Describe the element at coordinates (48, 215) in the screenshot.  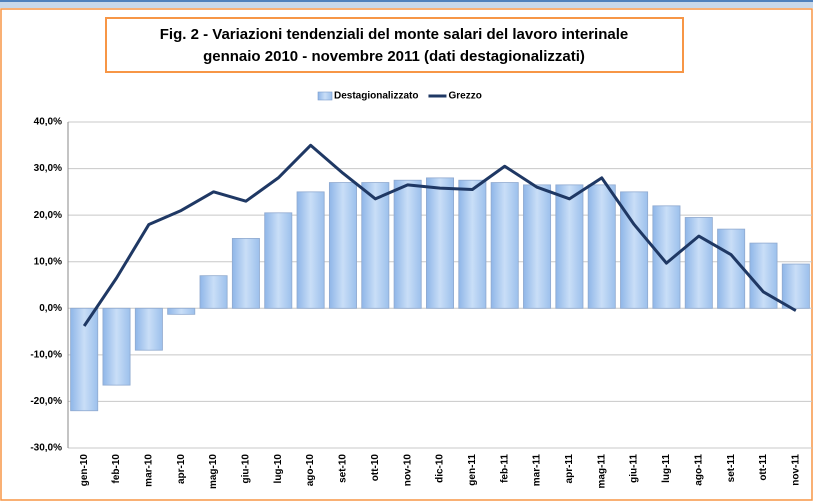
I see `y-tick-label: 20,0%` at that location.